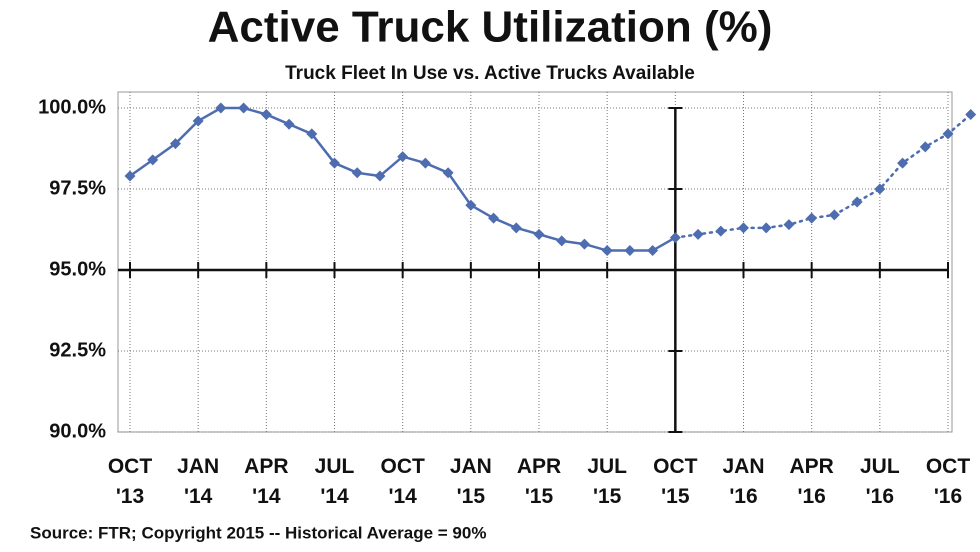 This screenshot has width=980, height=552. Describe the element at coordinates (539, 481) in the screenshot. I see `x-tick-label: APR '15` at that location.